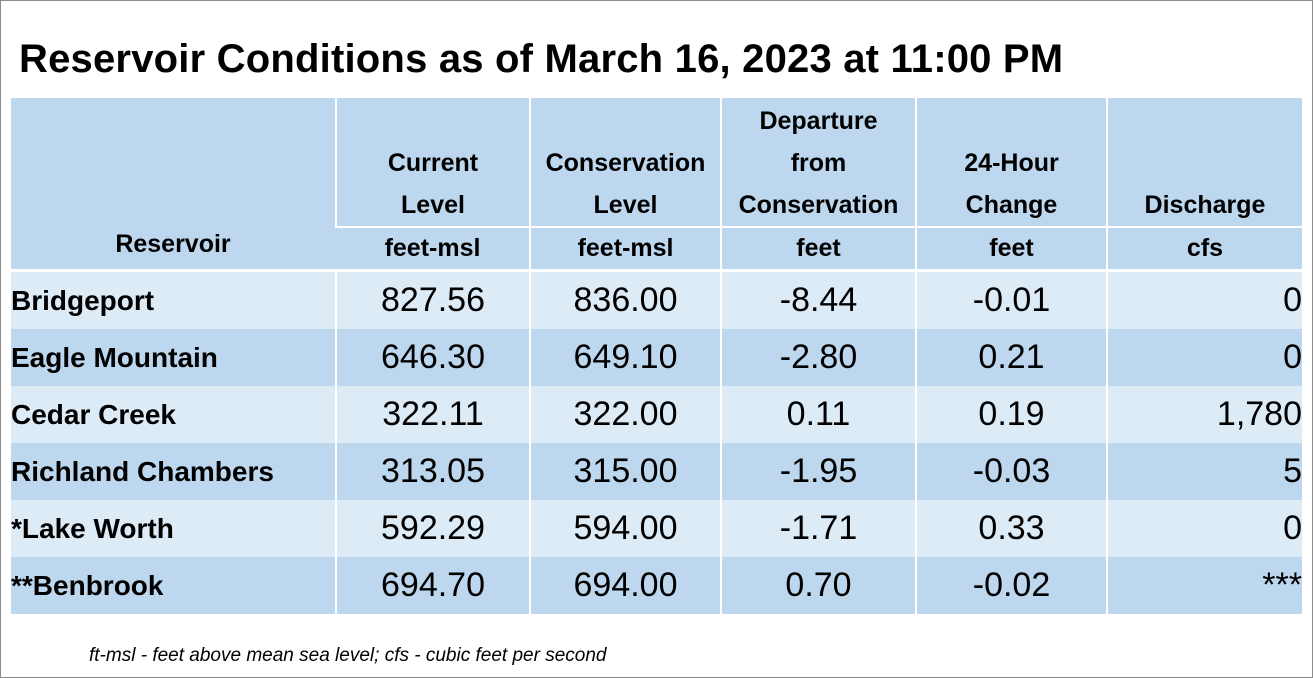 This screenshot has height=678, width=1313. I want to click on column-header-current-level: Current Level, so click(432, 162).